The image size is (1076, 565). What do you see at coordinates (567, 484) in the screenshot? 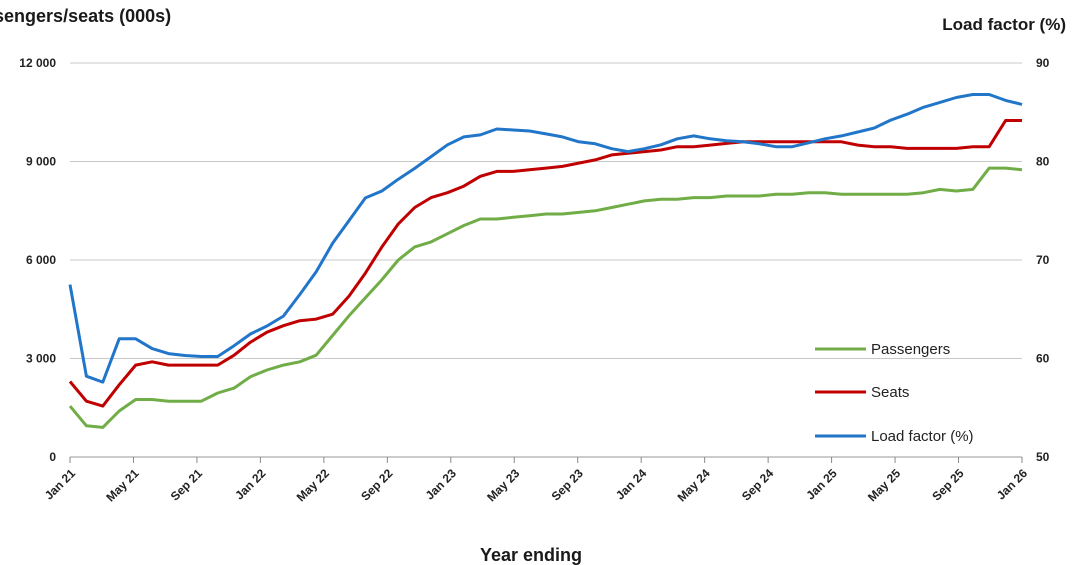
I see `x-tick-label: Sep 23` at bounding box center [567, 484].